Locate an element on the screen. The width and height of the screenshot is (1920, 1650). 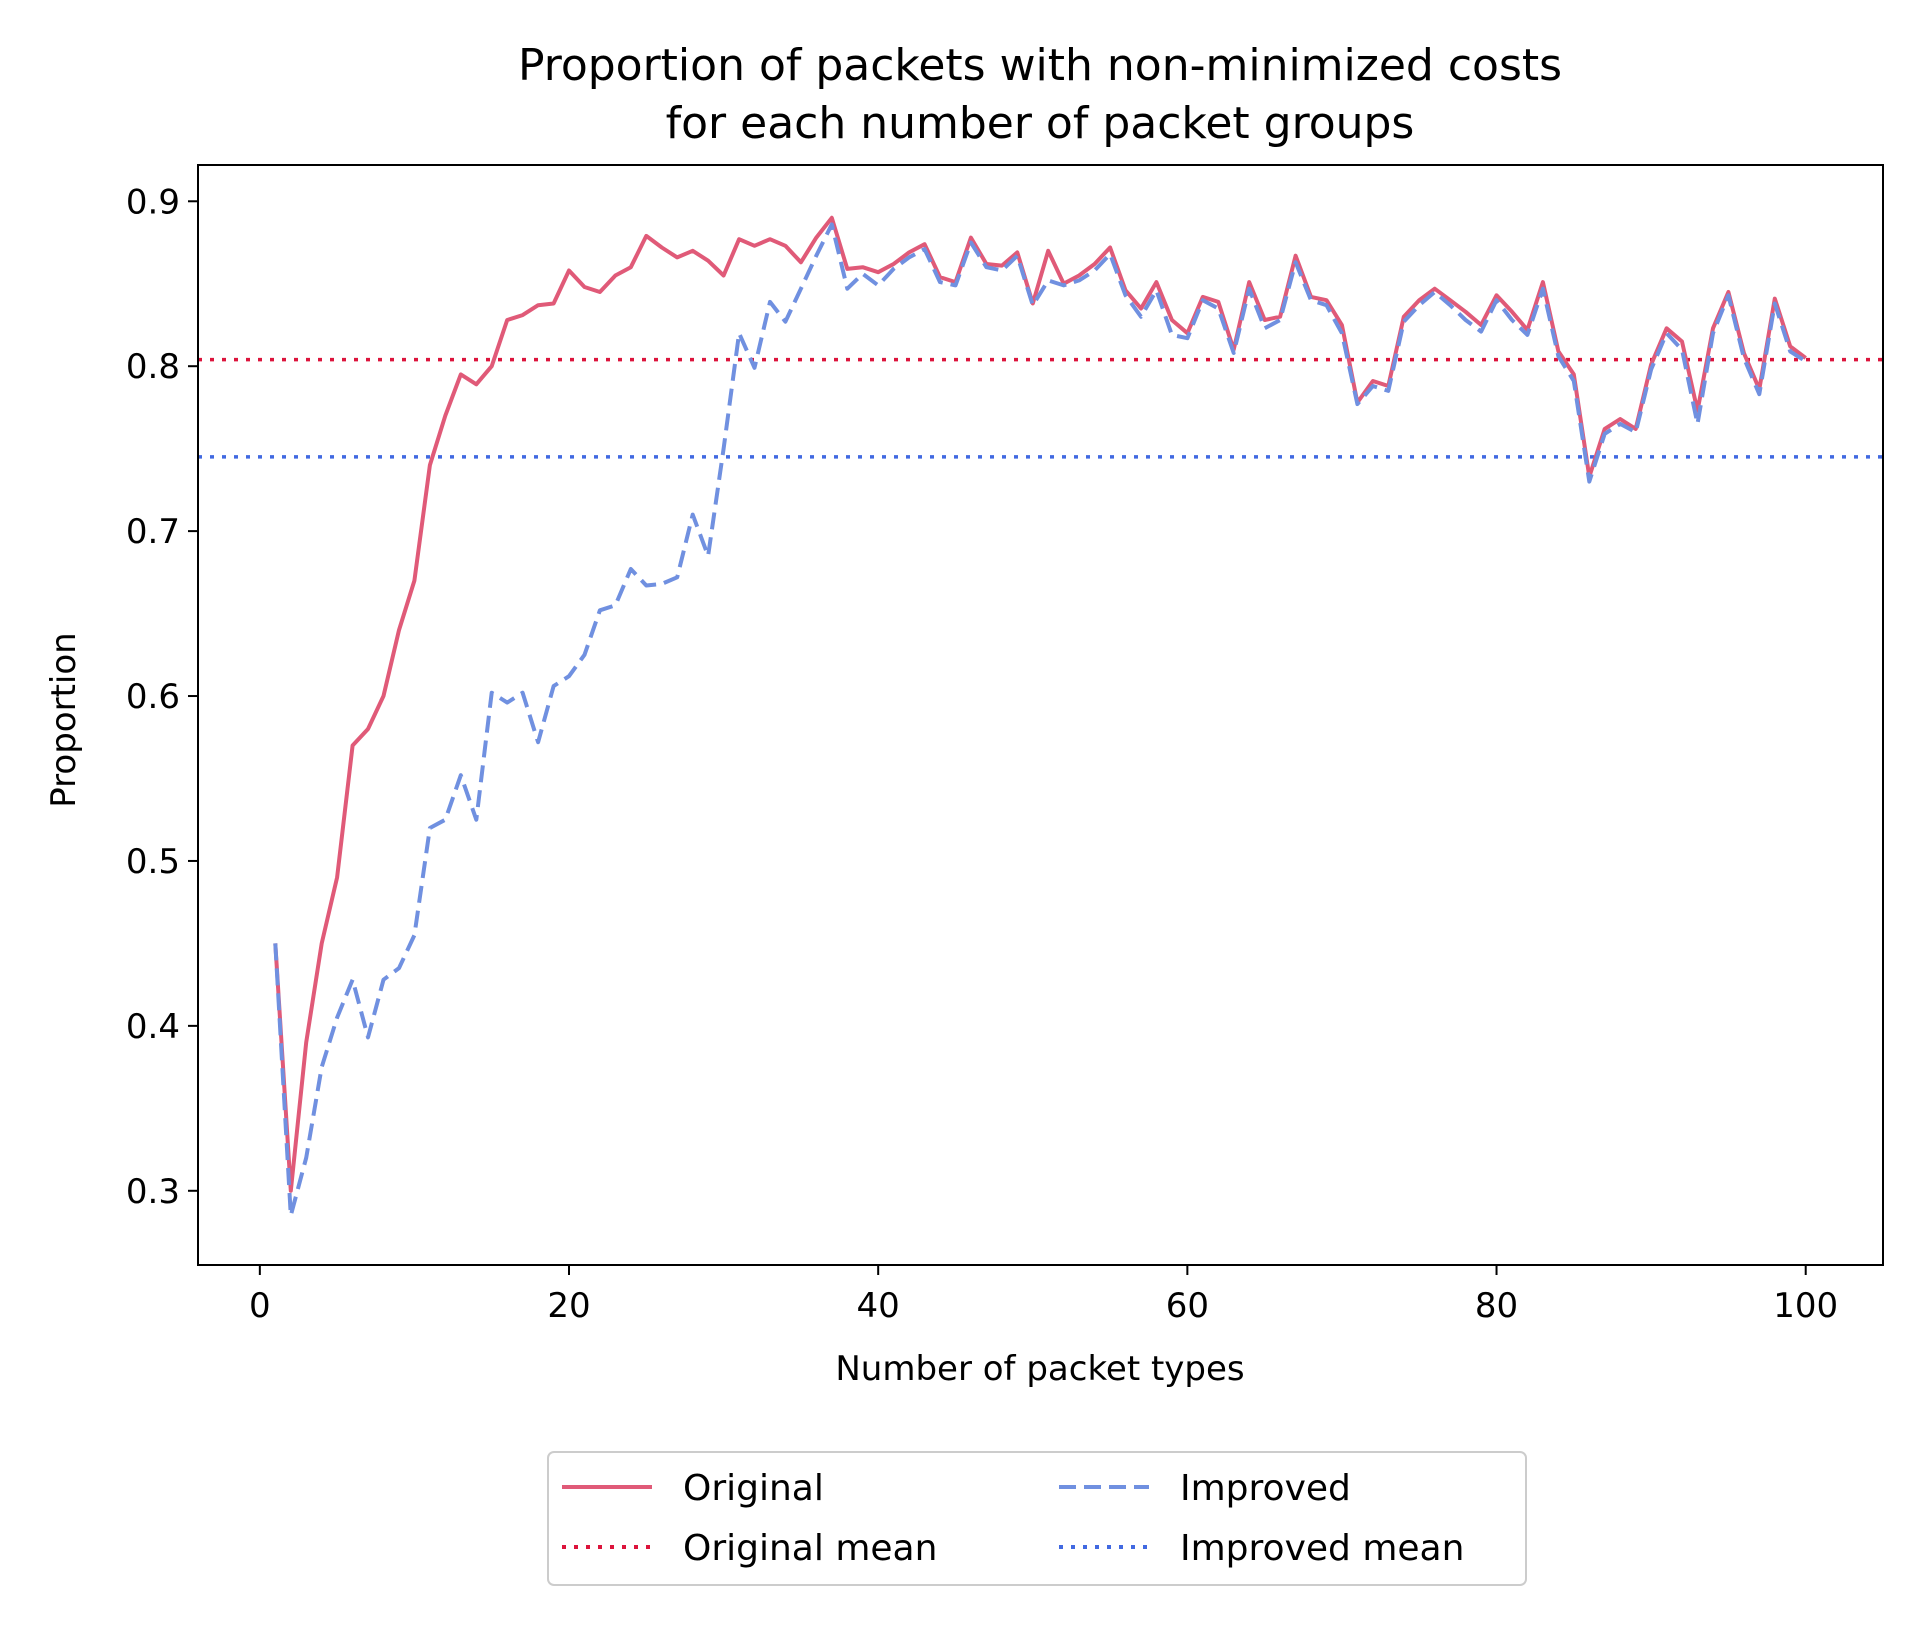
y-tick-label: 0.7 is located at coordinates (153, 532).